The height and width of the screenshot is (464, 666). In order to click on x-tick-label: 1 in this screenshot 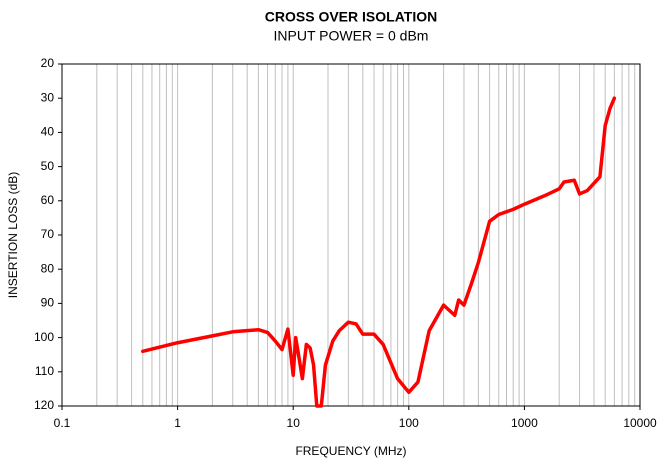, I will do `click(177, 423)`.